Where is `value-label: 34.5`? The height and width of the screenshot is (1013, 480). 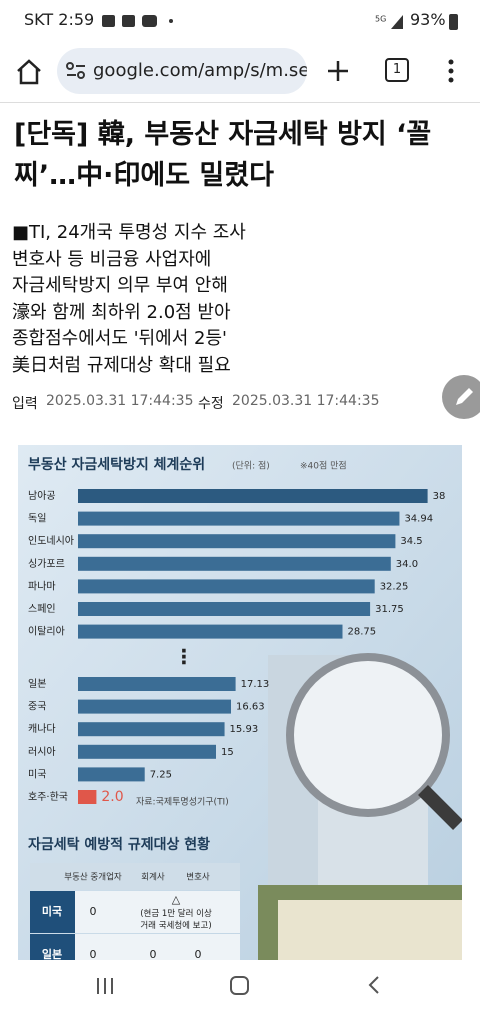
value-label: 34.5 is located at coordinates (411, 541).